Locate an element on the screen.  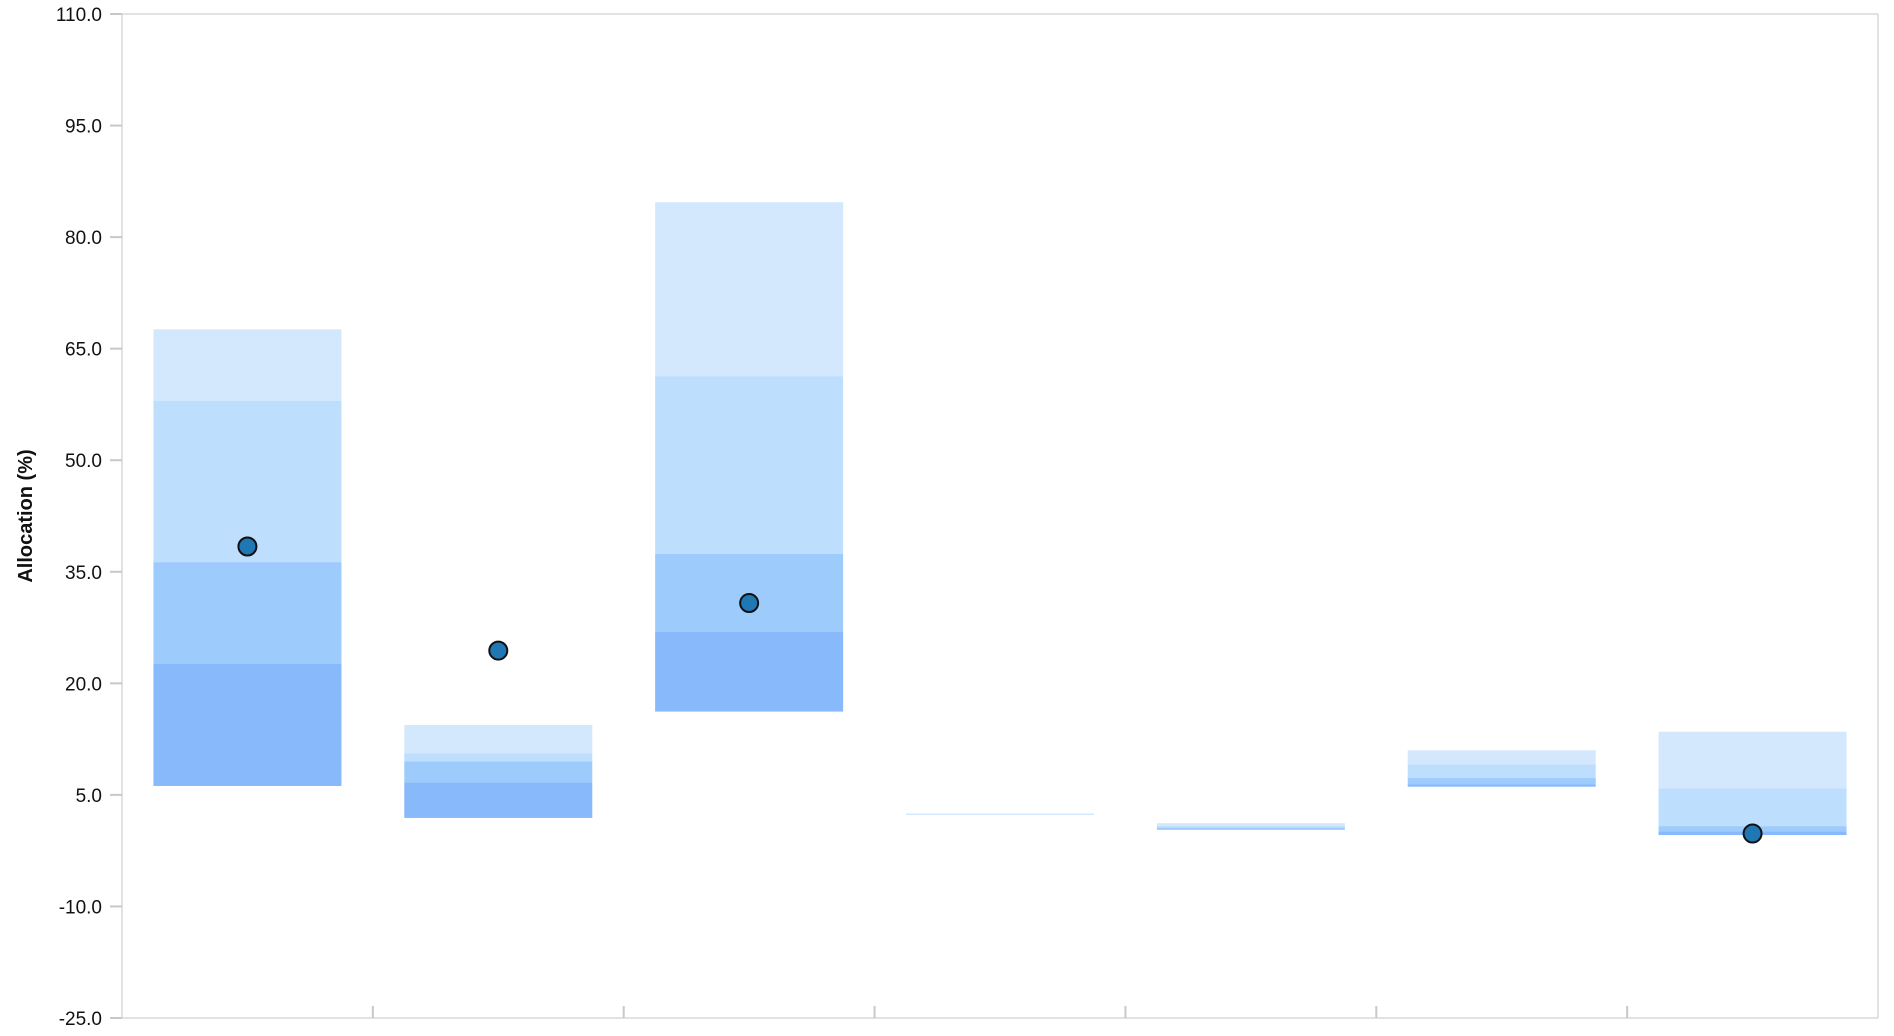
y-tick-label: -10.0 is located at coordinates (80, 907).